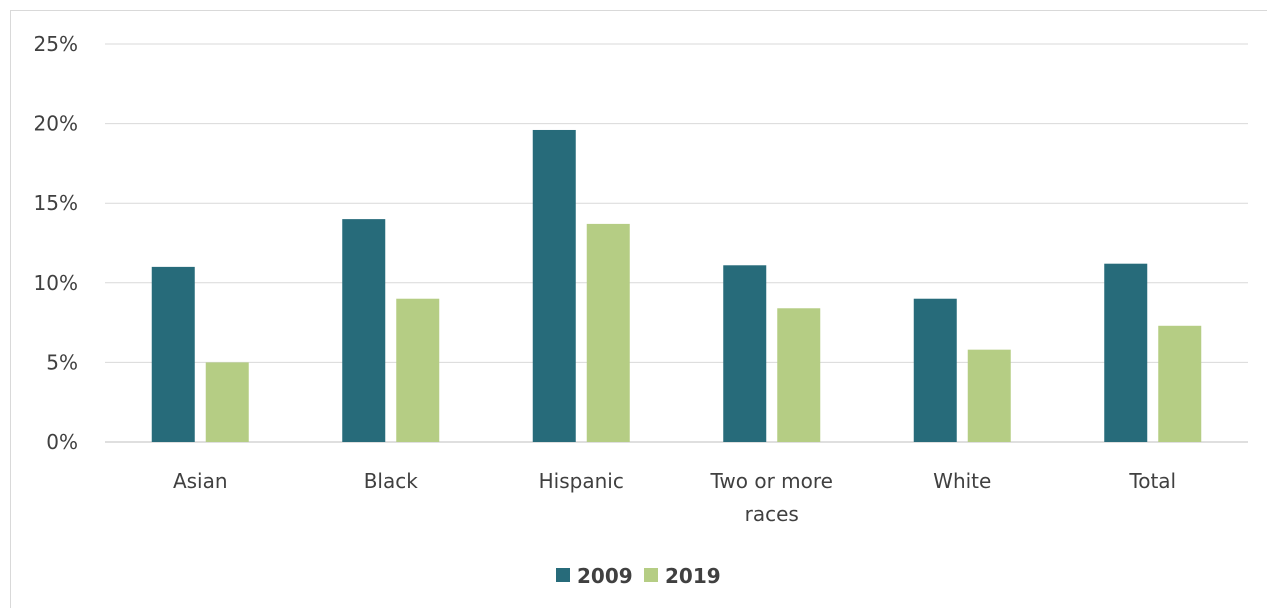 The image size is (1269, 610). Describe the element at coordinates (989, 396) in the screenshot. I see `bar-2019-white` at that location.